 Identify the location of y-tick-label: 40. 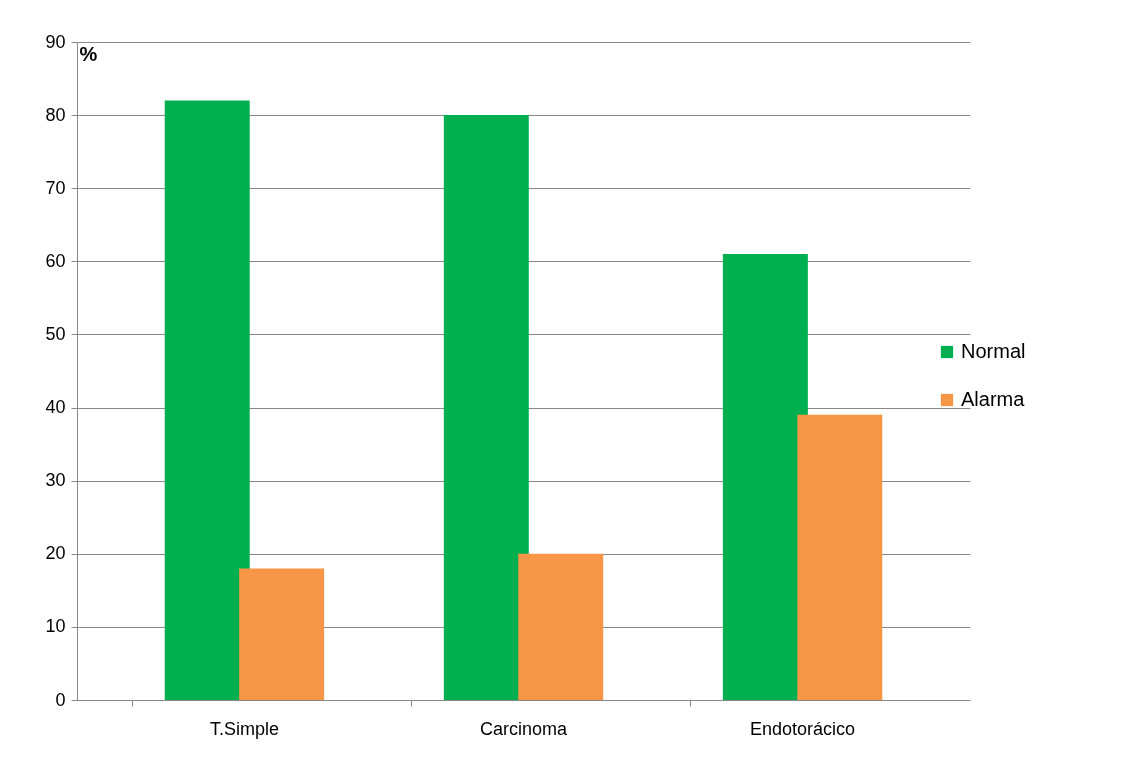
(55, 407).